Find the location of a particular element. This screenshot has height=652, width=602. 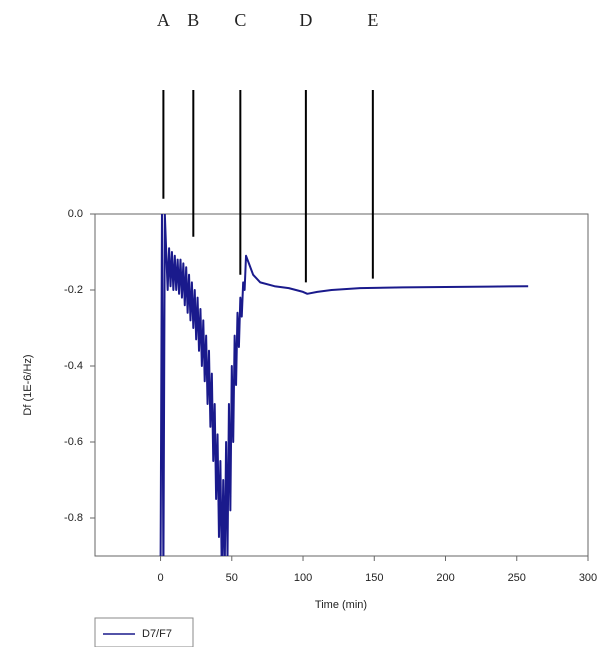

x-axis-label: Time (min) is located at coordinates (341, 605).